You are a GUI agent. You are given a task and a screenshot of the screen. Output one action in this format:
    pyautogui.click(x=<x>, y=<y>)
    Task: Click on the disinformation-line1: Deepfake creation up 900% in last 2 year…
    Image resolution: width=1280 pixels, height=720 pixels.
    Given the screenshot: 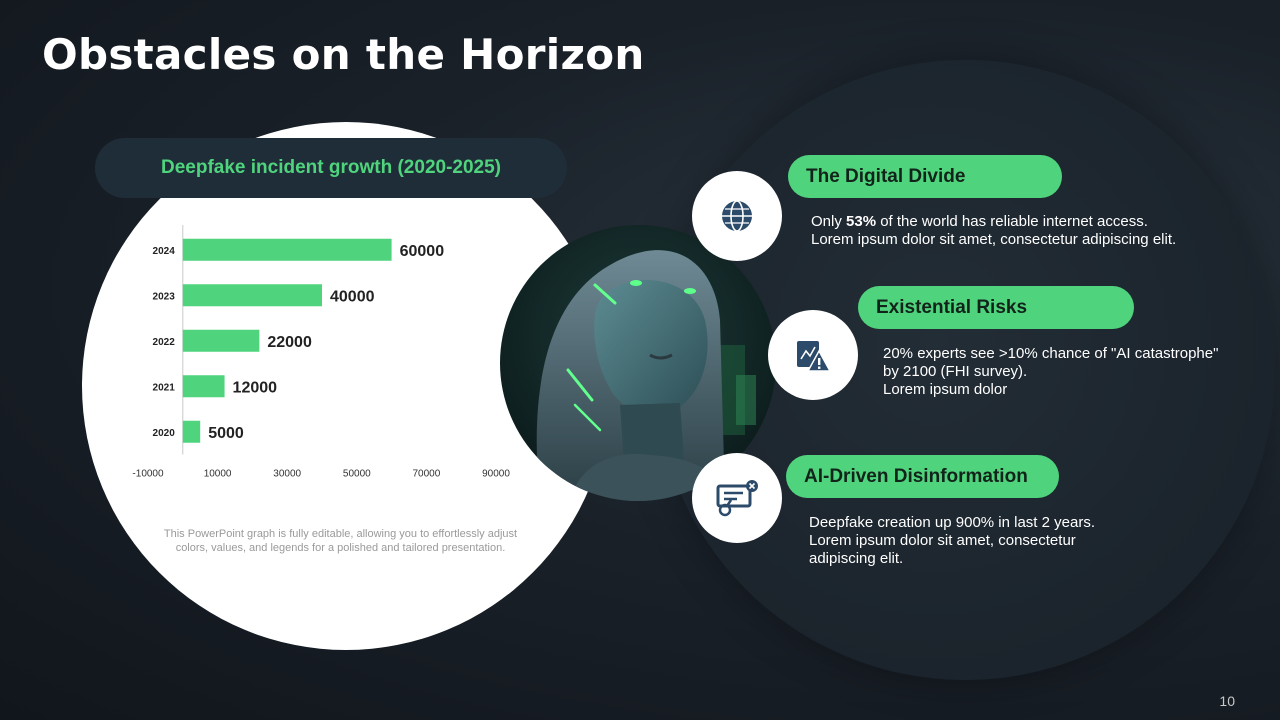 What is the action you would take?
    pyautogui.click(x=952, y=522)
    